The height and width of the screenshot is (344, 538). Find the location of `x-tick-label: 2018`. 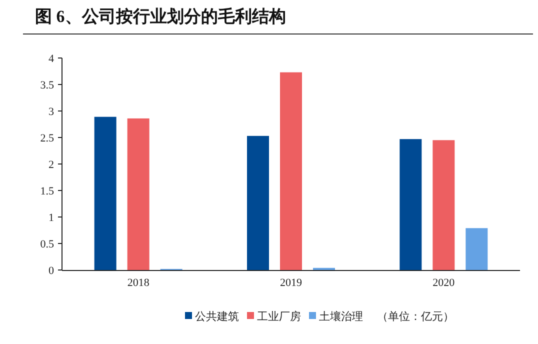

x-tick-label: 2018 is located at coordinates (138, 283).